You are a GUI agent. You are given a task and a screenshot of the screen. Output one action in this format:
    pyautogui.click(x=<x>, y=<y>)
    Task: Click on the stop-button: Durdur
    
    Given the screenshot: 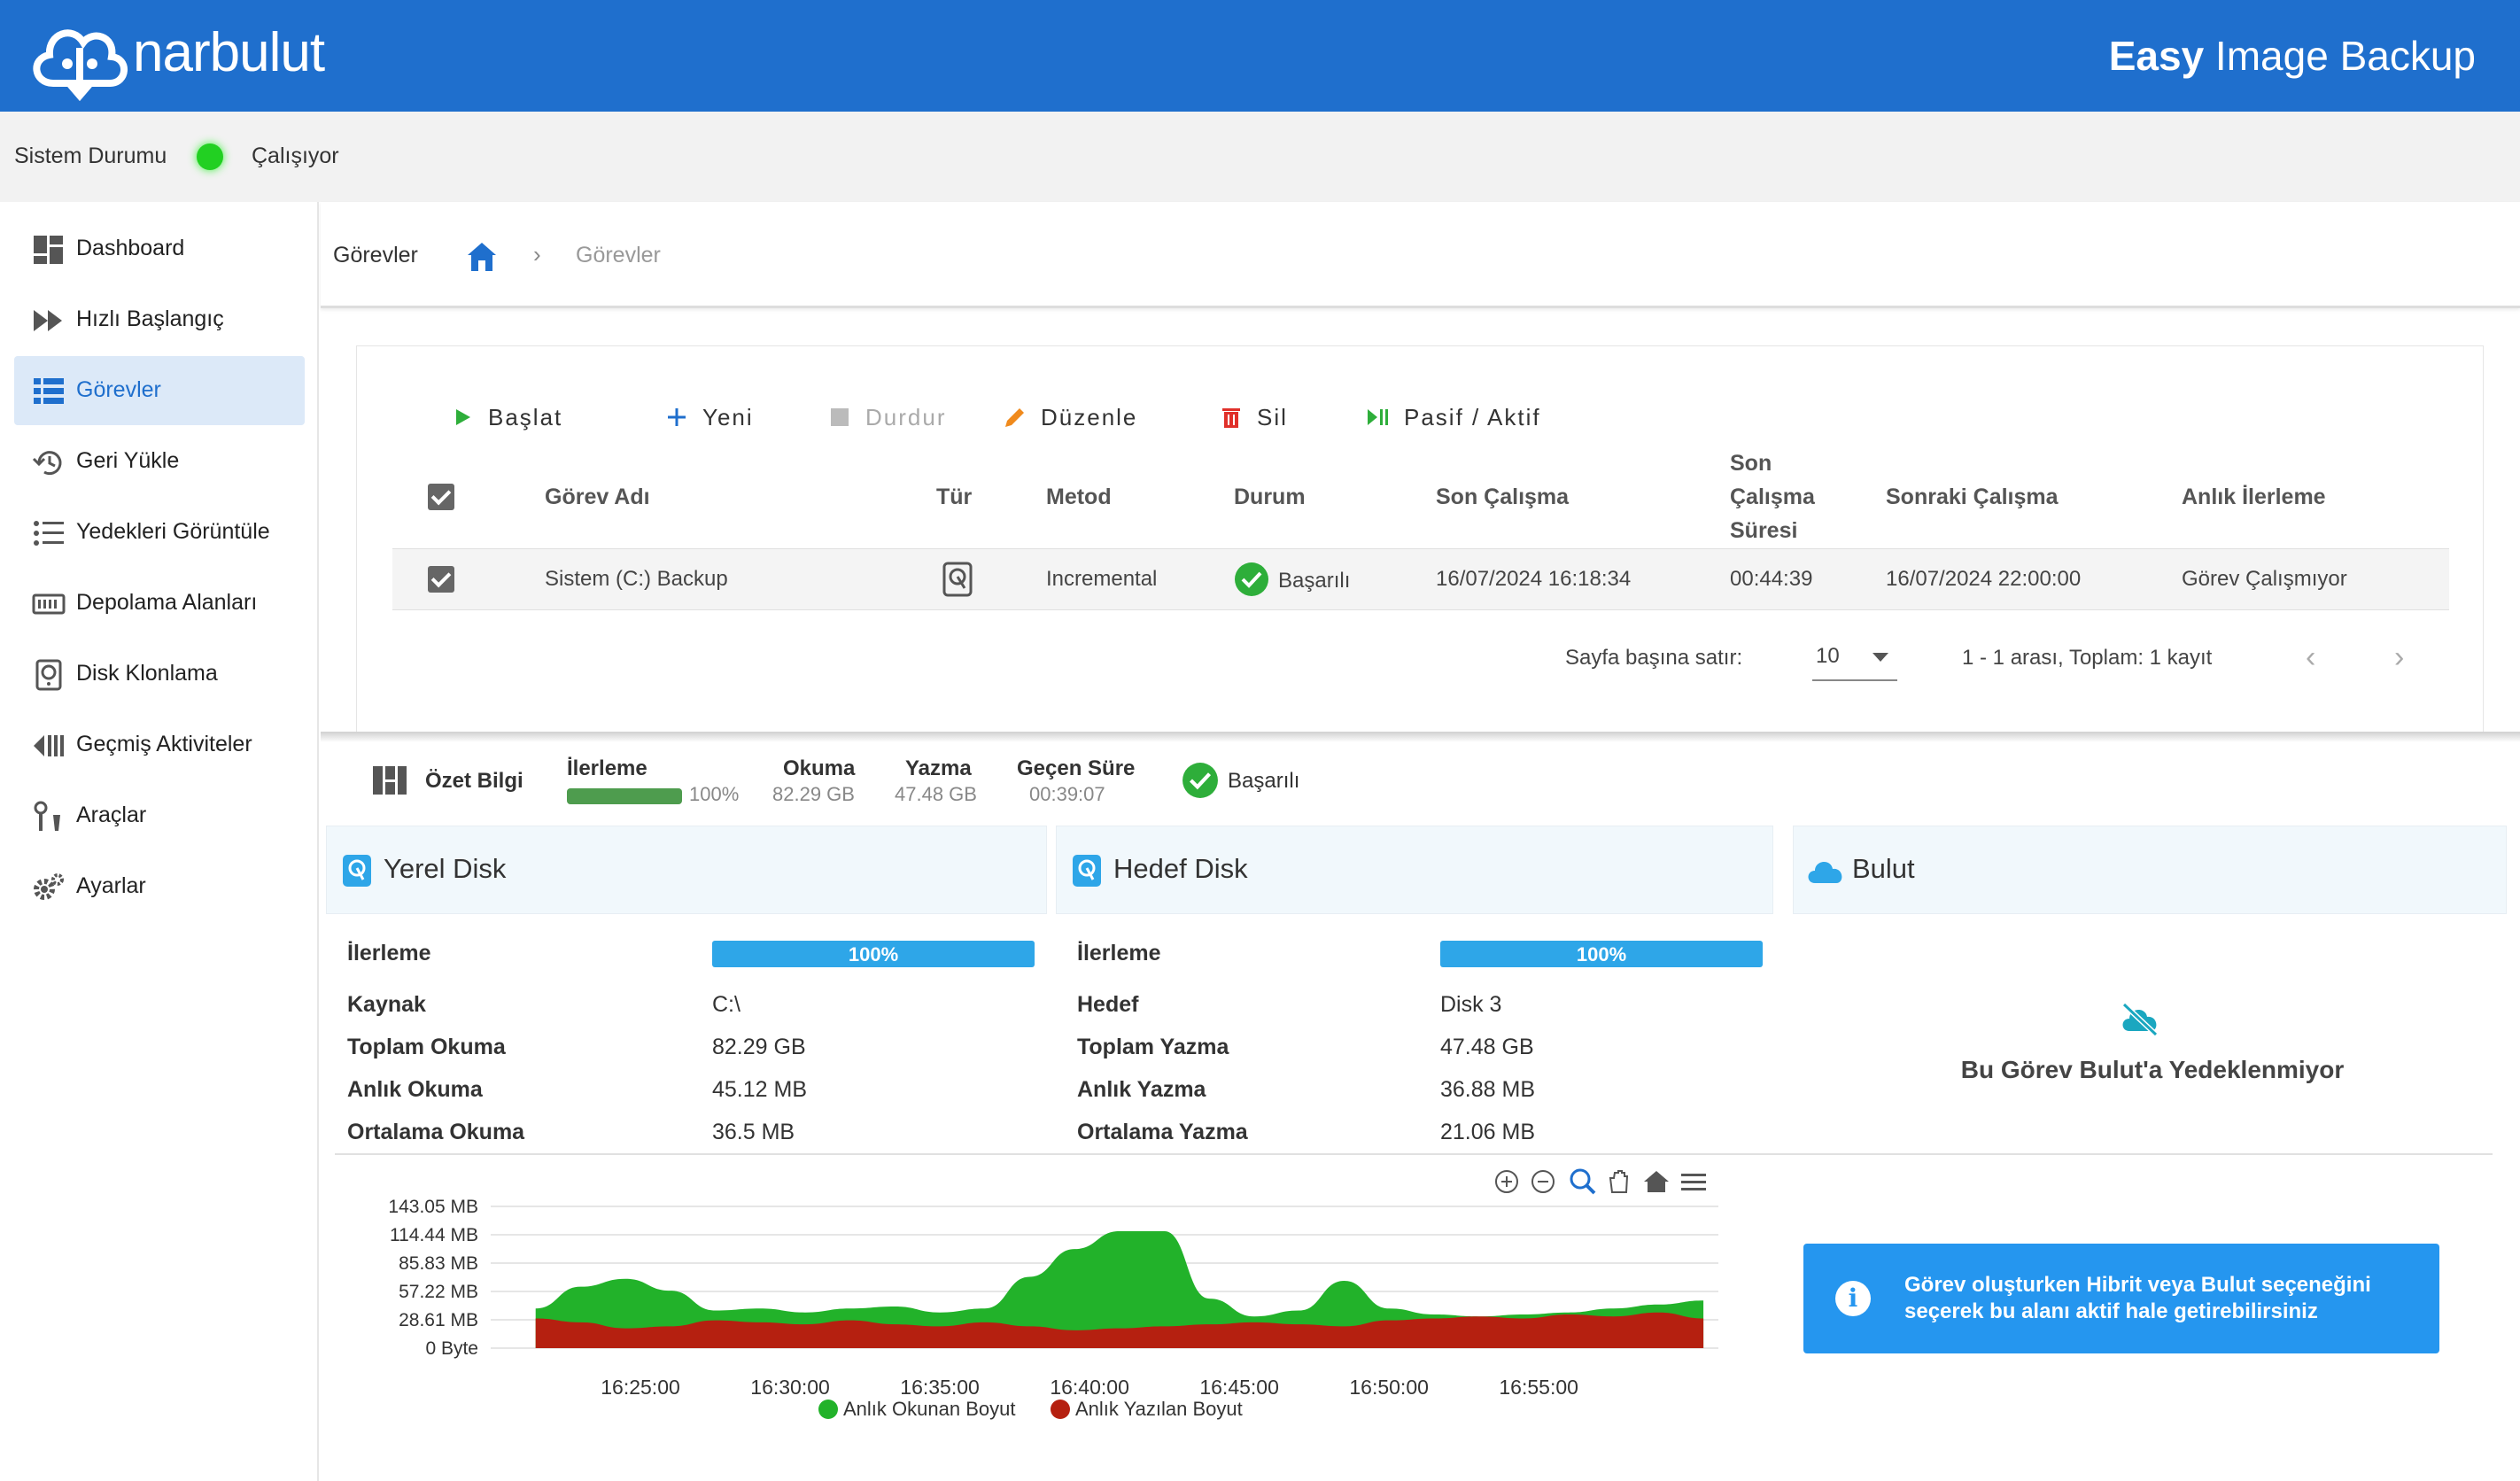 What is the action you would take?
    pyautogui.click(x=886, y=417)
    